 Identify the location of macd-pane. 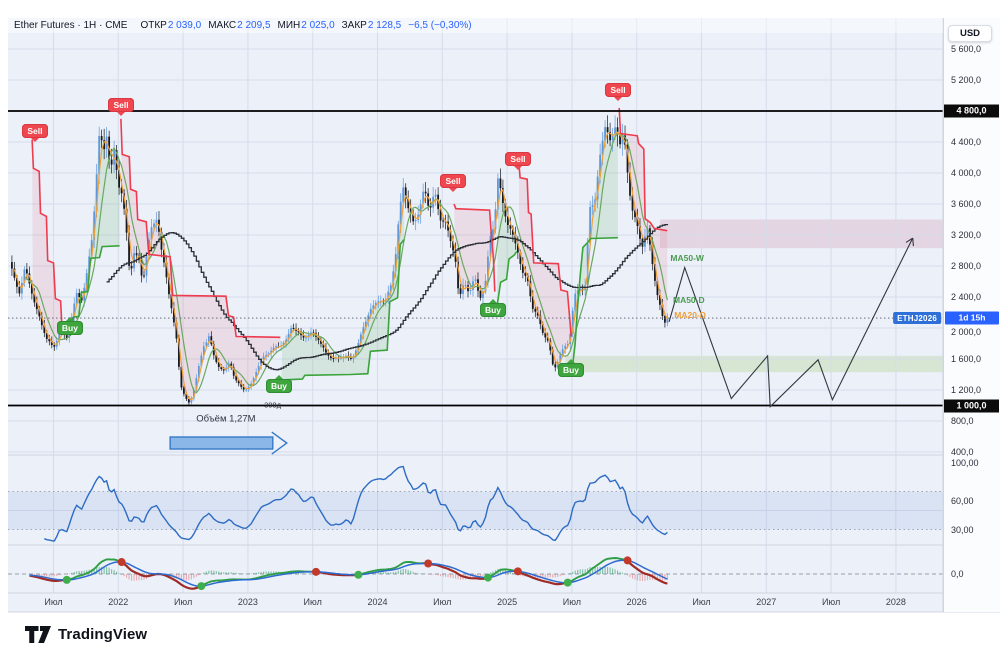
(348, 573).